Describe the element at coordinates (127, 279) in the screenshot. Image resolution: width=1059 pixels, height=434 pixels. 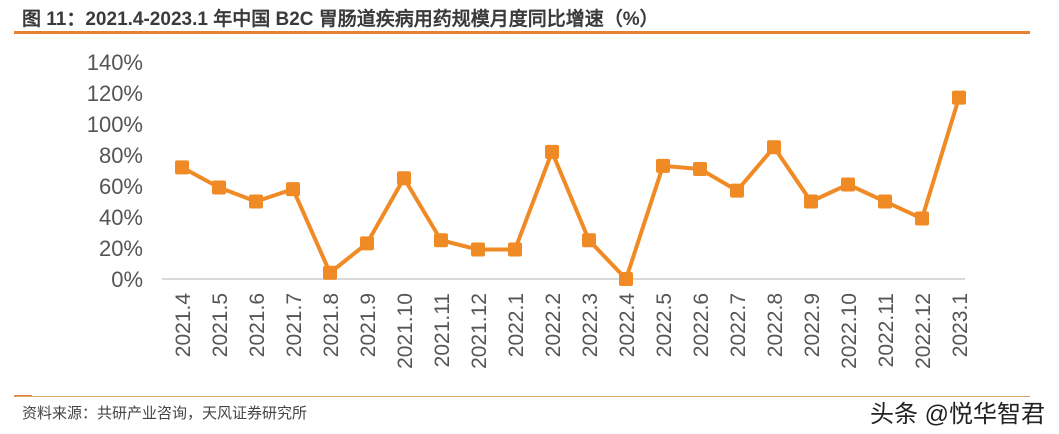
I see `y-tick-label: 0%` at that location.